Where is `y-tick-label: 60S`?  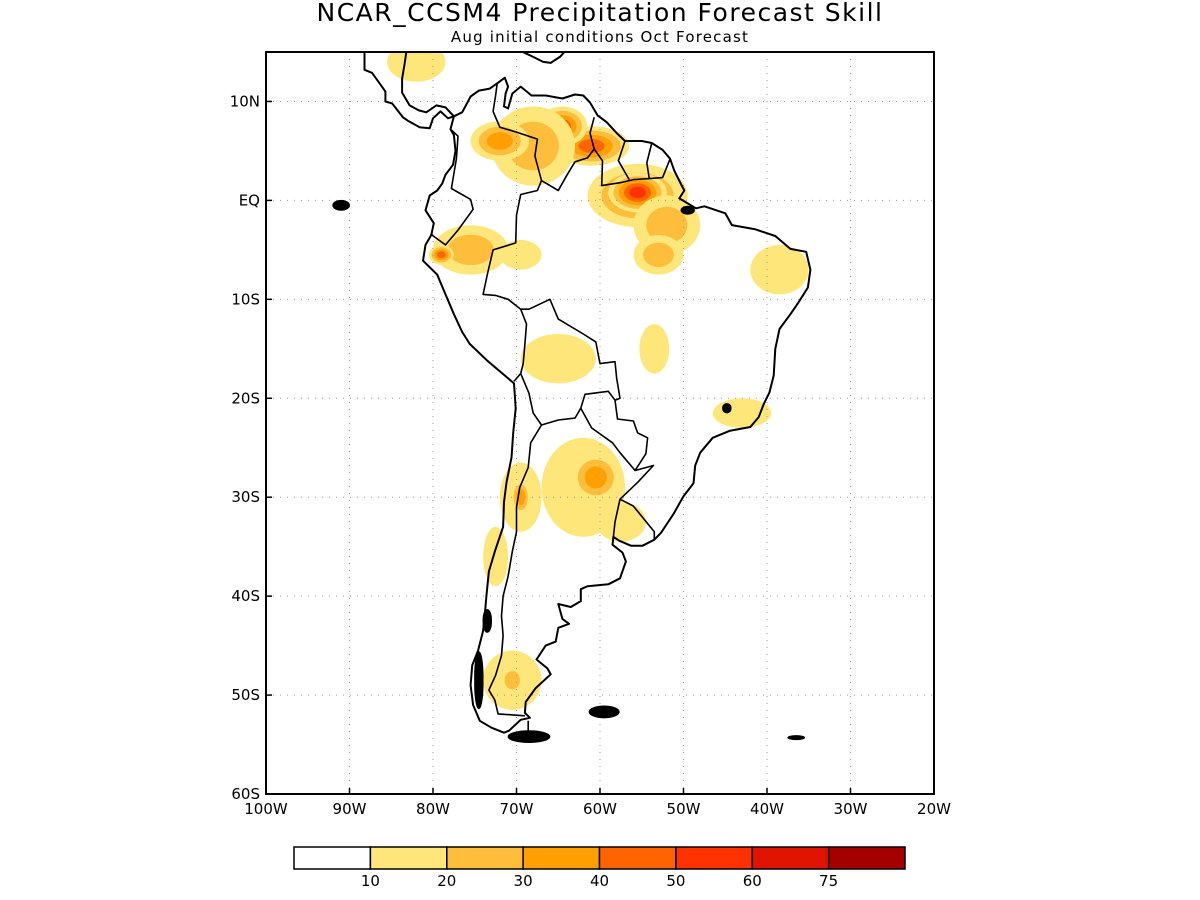
y-tick-label: 60S is located at coordinates (245, 794).